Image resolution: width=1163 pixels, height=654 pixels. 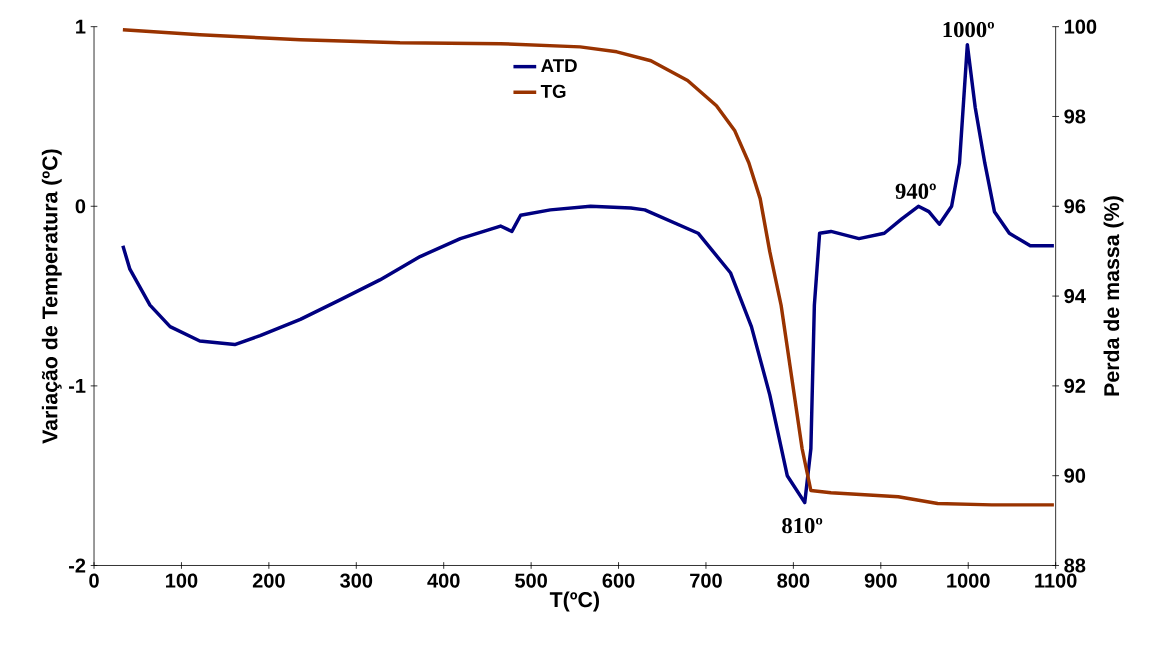 I want to click on annotation: 810º, so click(x=802, y=526).